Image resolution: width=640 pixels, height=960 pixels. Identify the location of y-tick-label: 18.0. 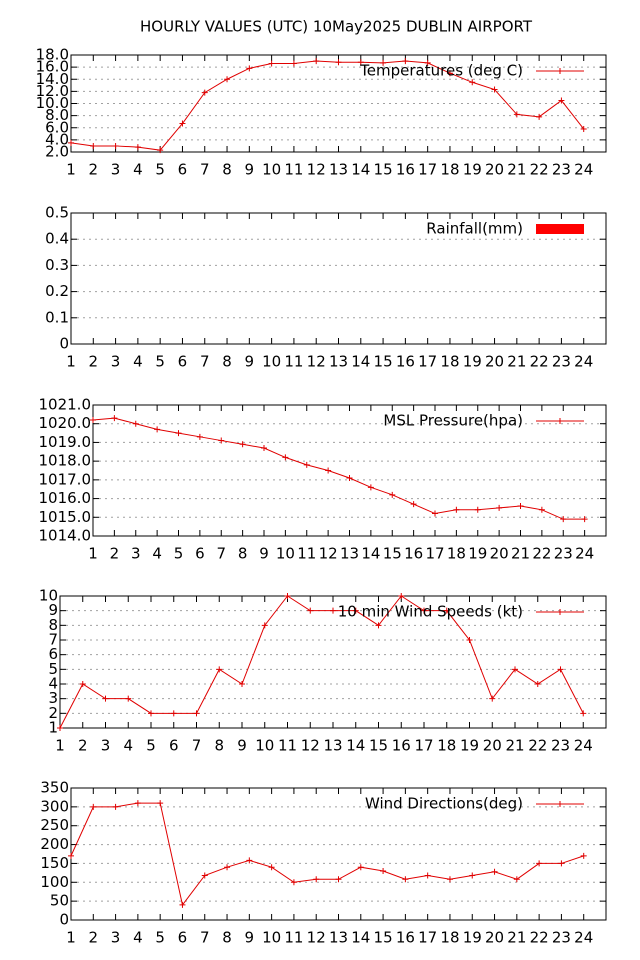
(52, 55).